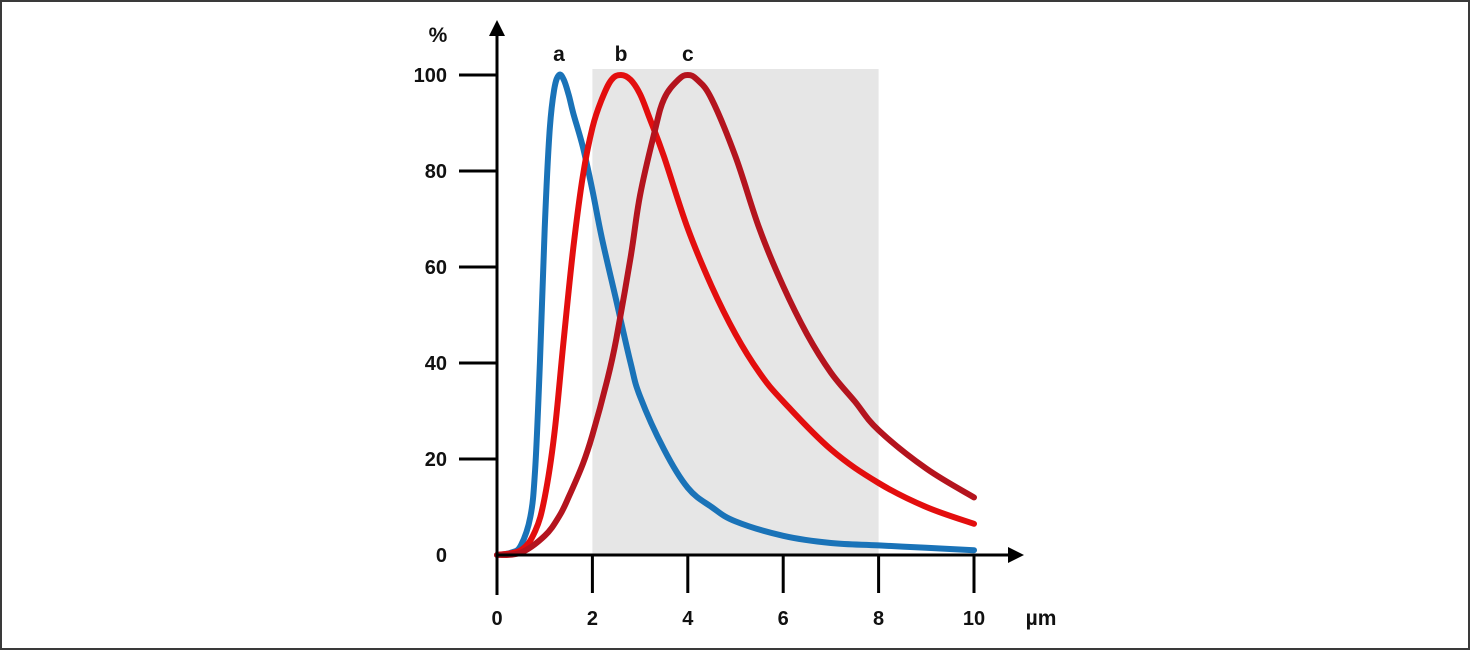  I want to click on y-tick-label-60: 60, so click(436, 268).